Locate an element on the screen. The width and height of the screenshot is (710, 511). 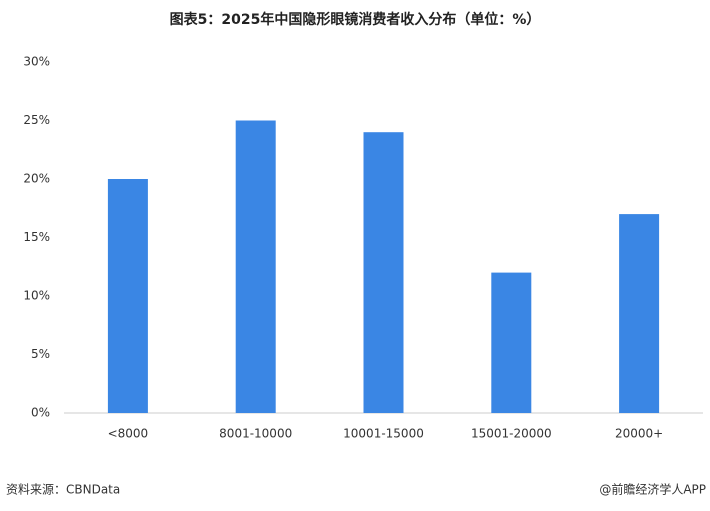
y-tick-label: 5% is located at coordinates (40, 354).